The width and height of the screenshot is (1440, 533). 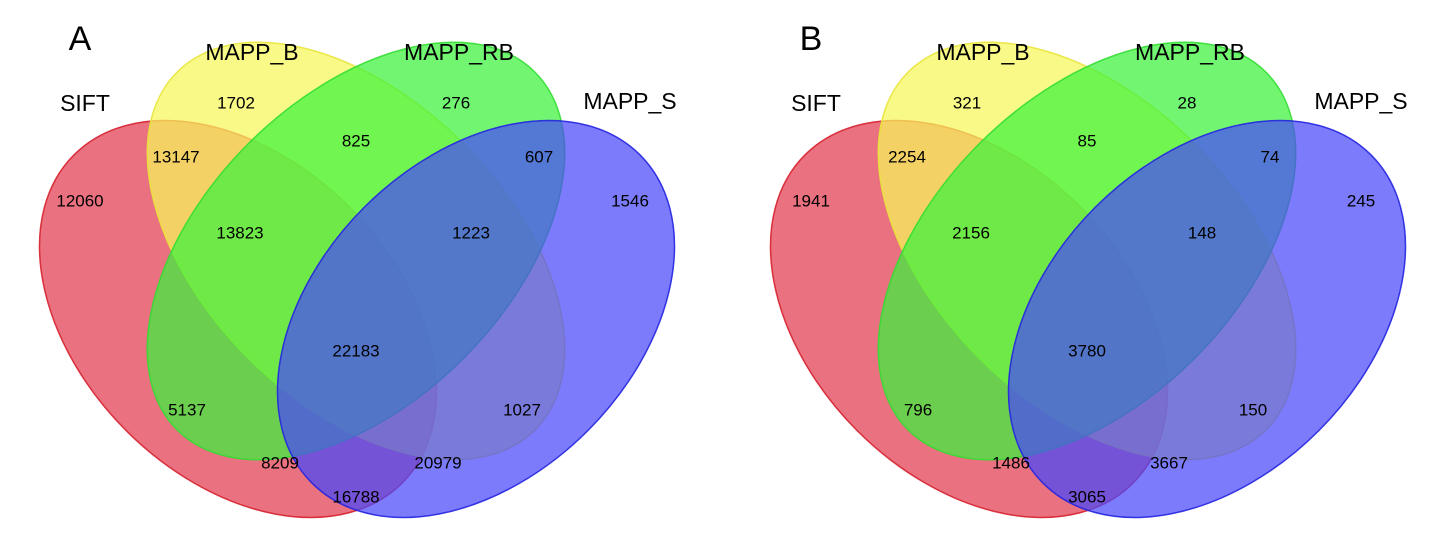 I want to click on region-count-sift-b-rb: 2156, so click(x=971, y=232).